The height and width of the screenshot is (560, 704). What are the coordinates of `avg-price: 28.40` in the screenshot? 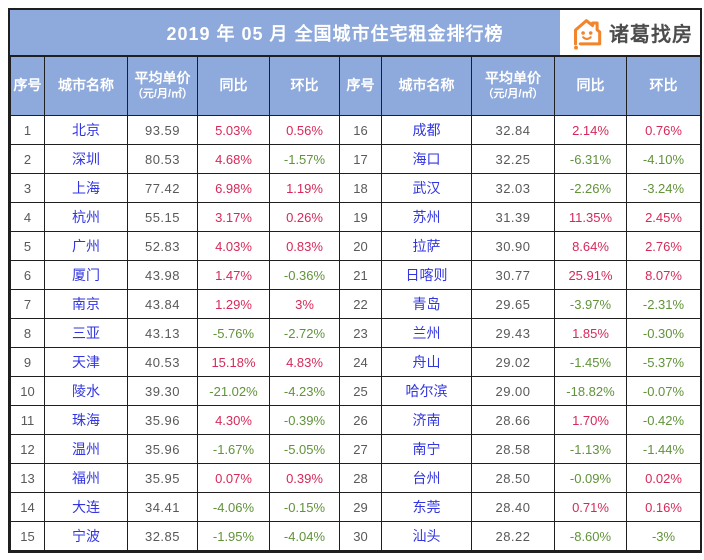 It's located at (513, 507).